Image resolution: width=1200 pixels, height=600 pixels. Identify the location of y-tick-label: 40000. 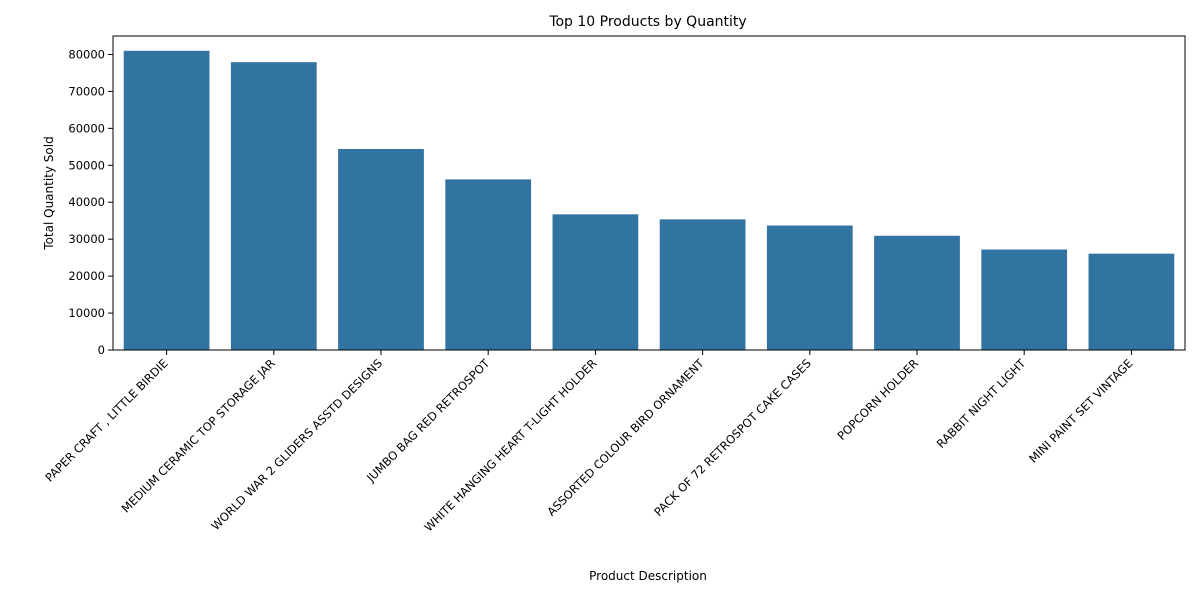
(86, 202).